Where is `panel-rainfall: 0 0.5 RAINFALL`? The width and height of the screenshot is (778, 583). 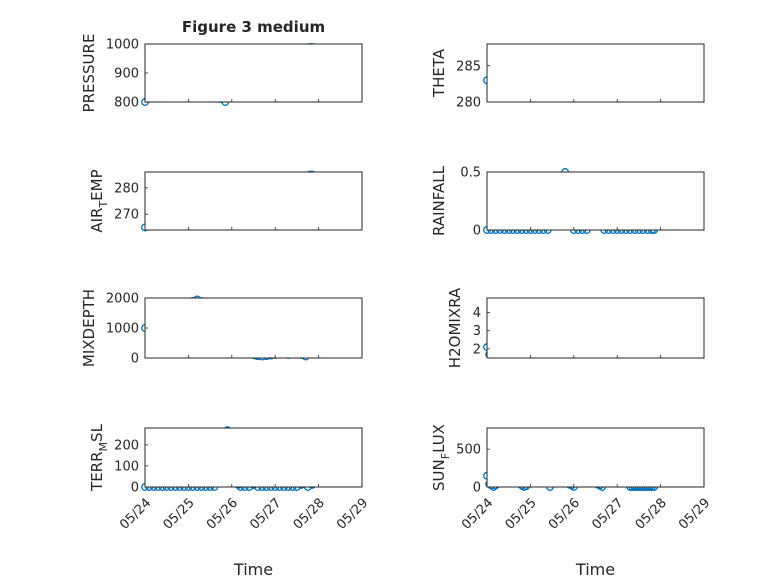 panel-rainfall: 0 0.5 RAINFALL is located at coordinates (567, 202).